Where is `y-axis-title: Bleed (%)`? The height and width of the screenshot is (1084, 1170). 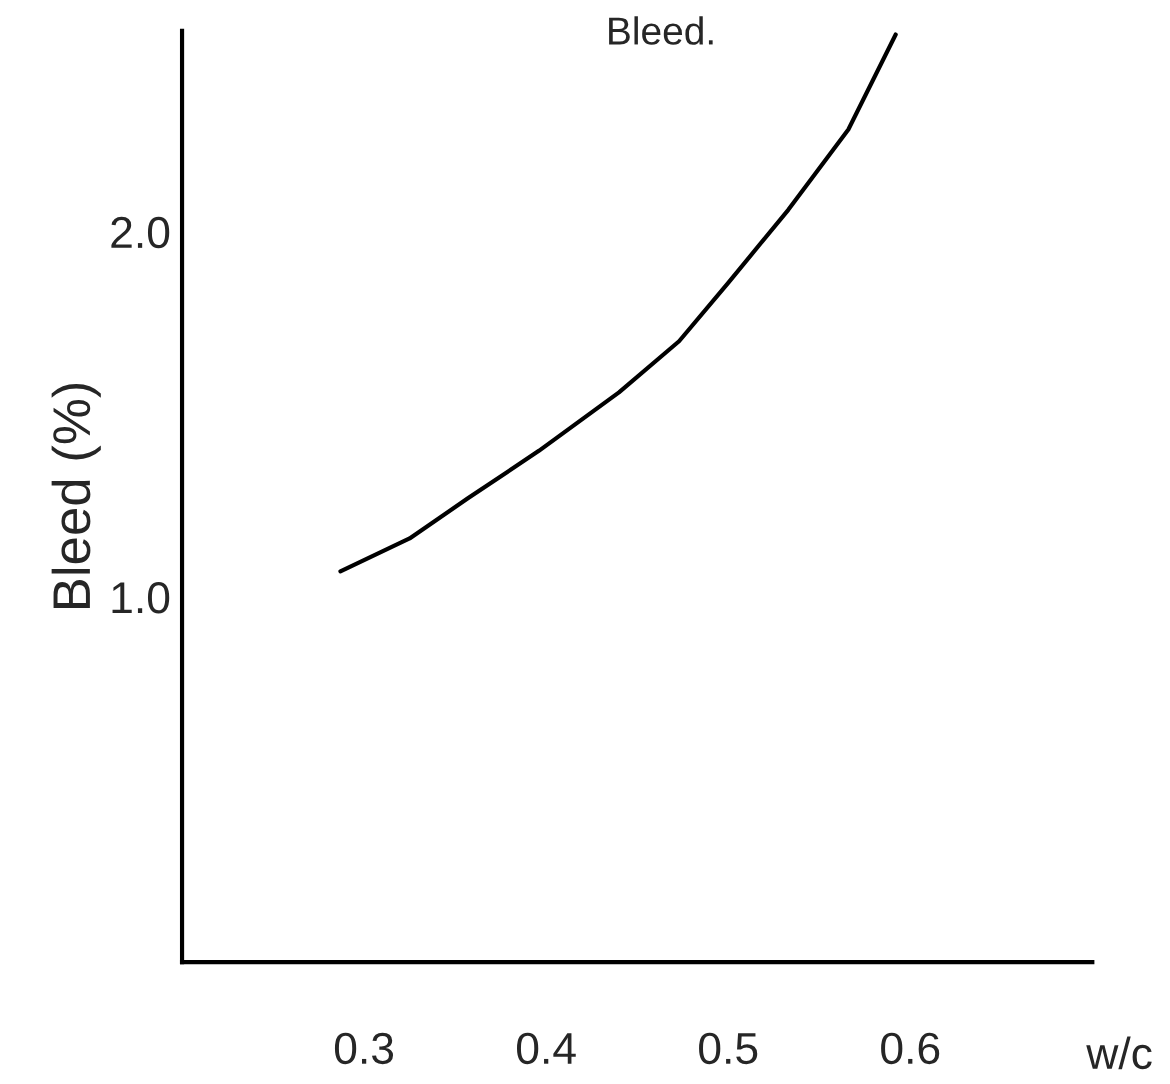 y-axis-title: Bleed (%) is located at coordinates (76, 495).